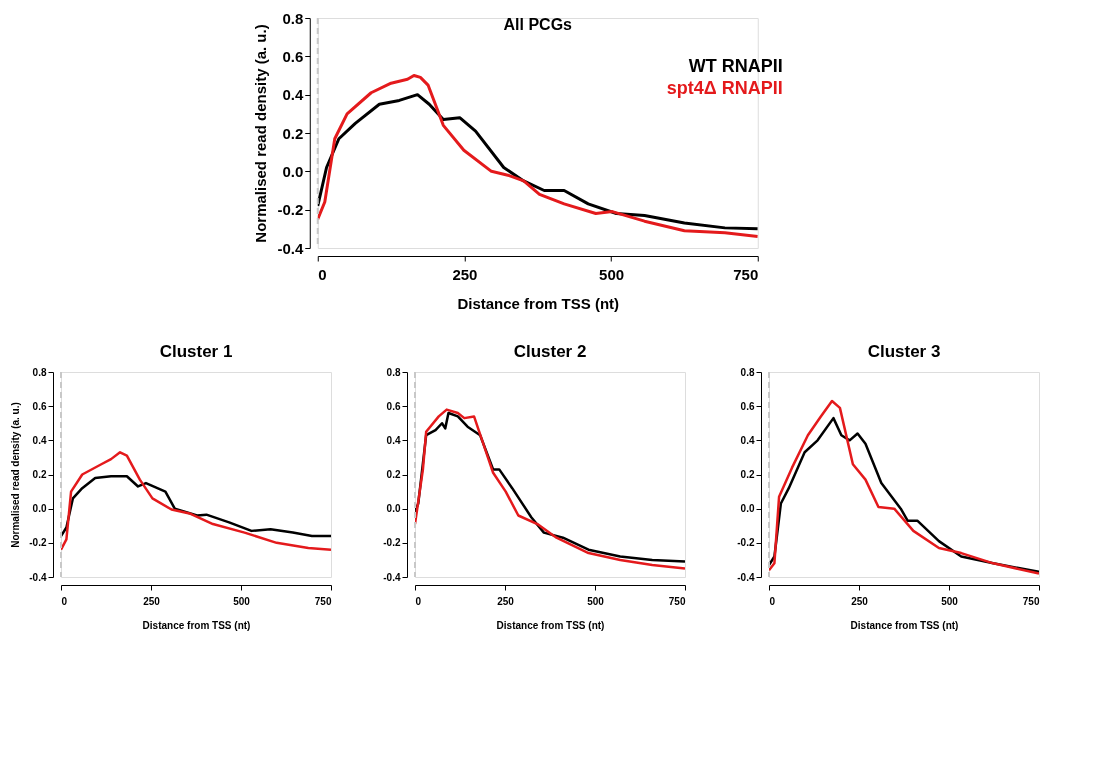 This screenshot has width=1093, height=765. What do you see at coordinates (735, 66) in the screenshot?
I see `text: WT RNAPII` at bounding box center [735, 66].